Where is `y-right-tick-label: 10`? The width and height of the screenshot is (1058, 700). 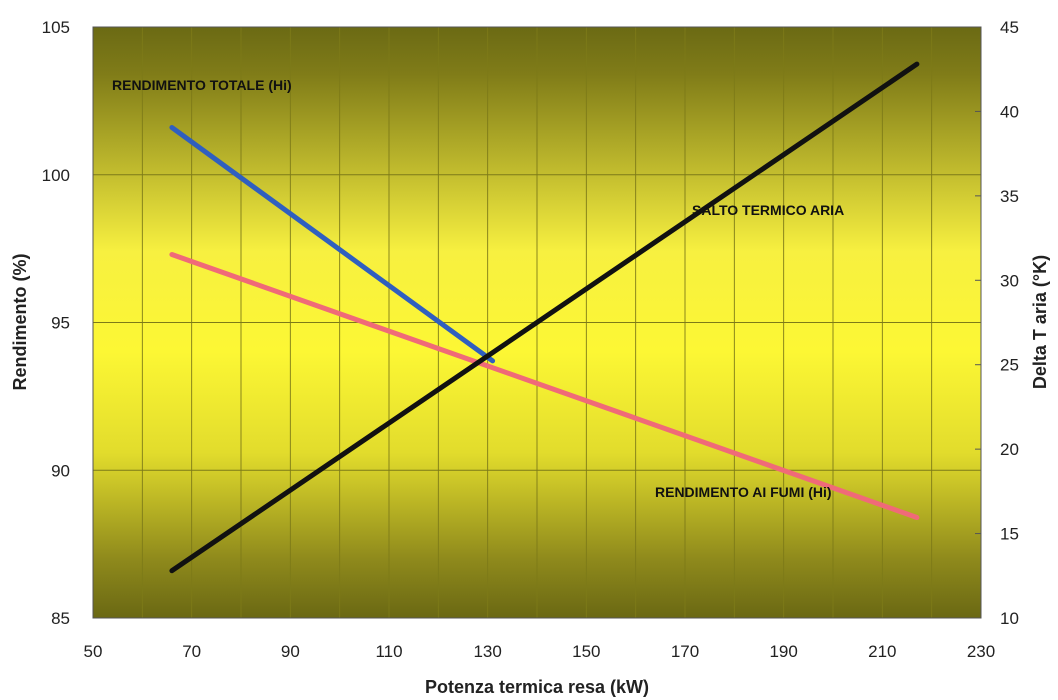 y-right-tick-label: 10 is located at coordinates (1009, 618).